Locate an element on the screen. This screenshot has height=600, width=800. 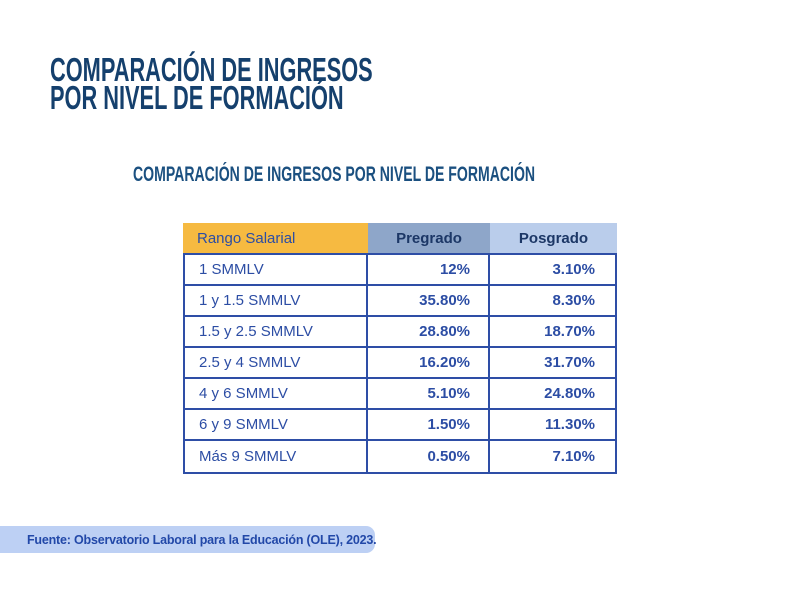
table-row: 2.5 y 4 SMMLV 16.20% 31.70% is located at coordinates (400, 363).